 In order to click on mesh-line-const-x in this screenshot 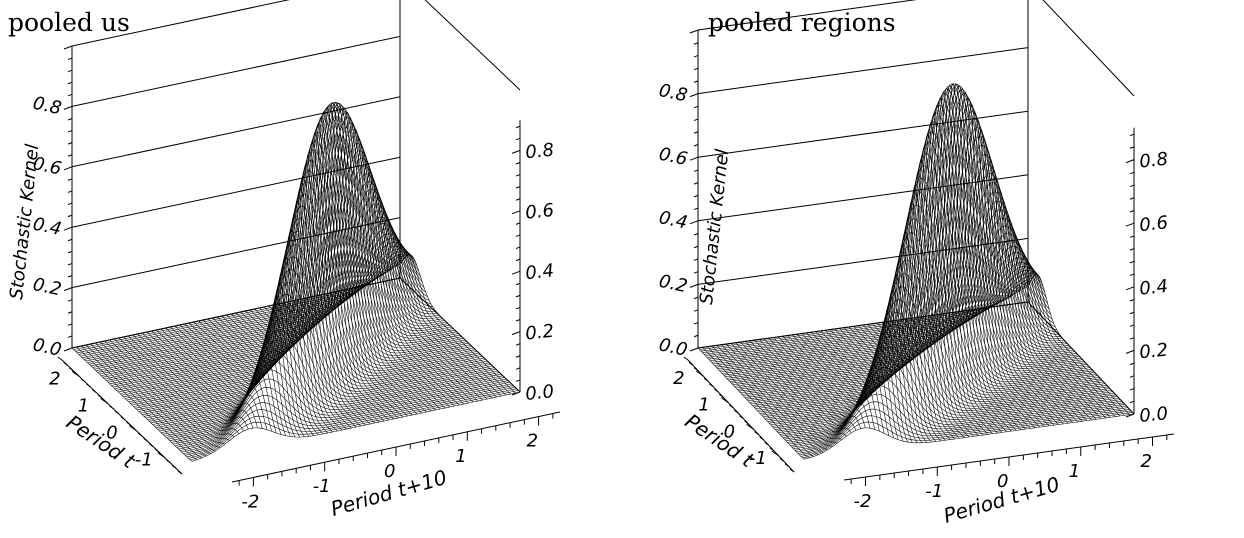, I will do `click(907, 298)`.